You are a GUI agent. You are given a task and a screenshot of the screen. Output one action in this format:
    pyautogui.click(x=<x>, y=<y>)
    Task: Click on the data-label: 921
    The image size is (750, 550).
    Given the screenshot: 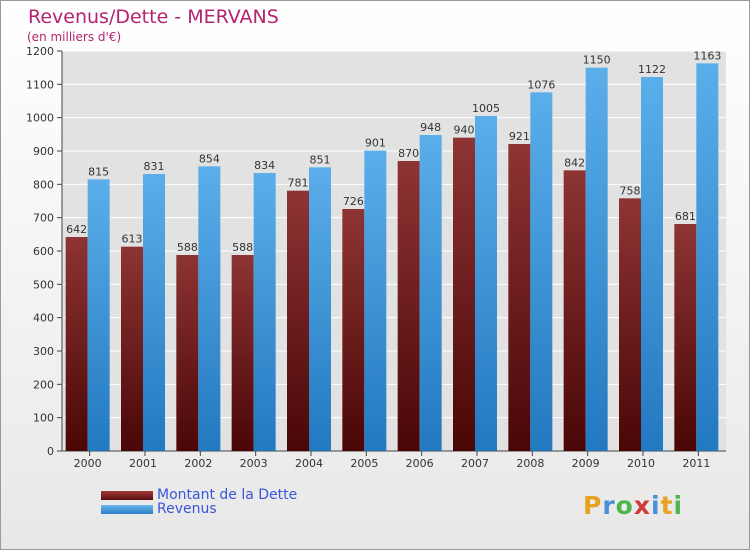 What is the action you would take?
    pyautogui.click(x=519, y=136)
    